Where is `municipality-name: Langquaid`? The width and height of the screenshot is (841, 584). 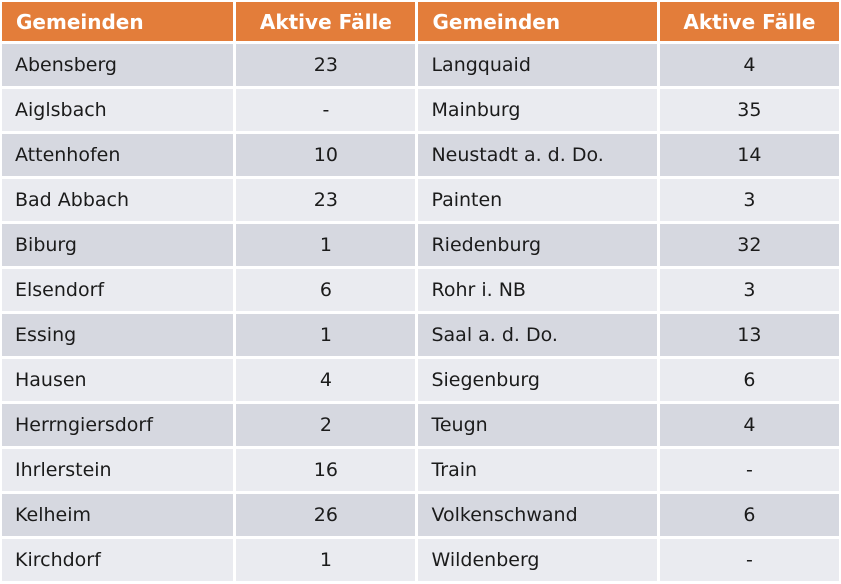
municipality-name: Langquaid is located at coordinates (537, 65).